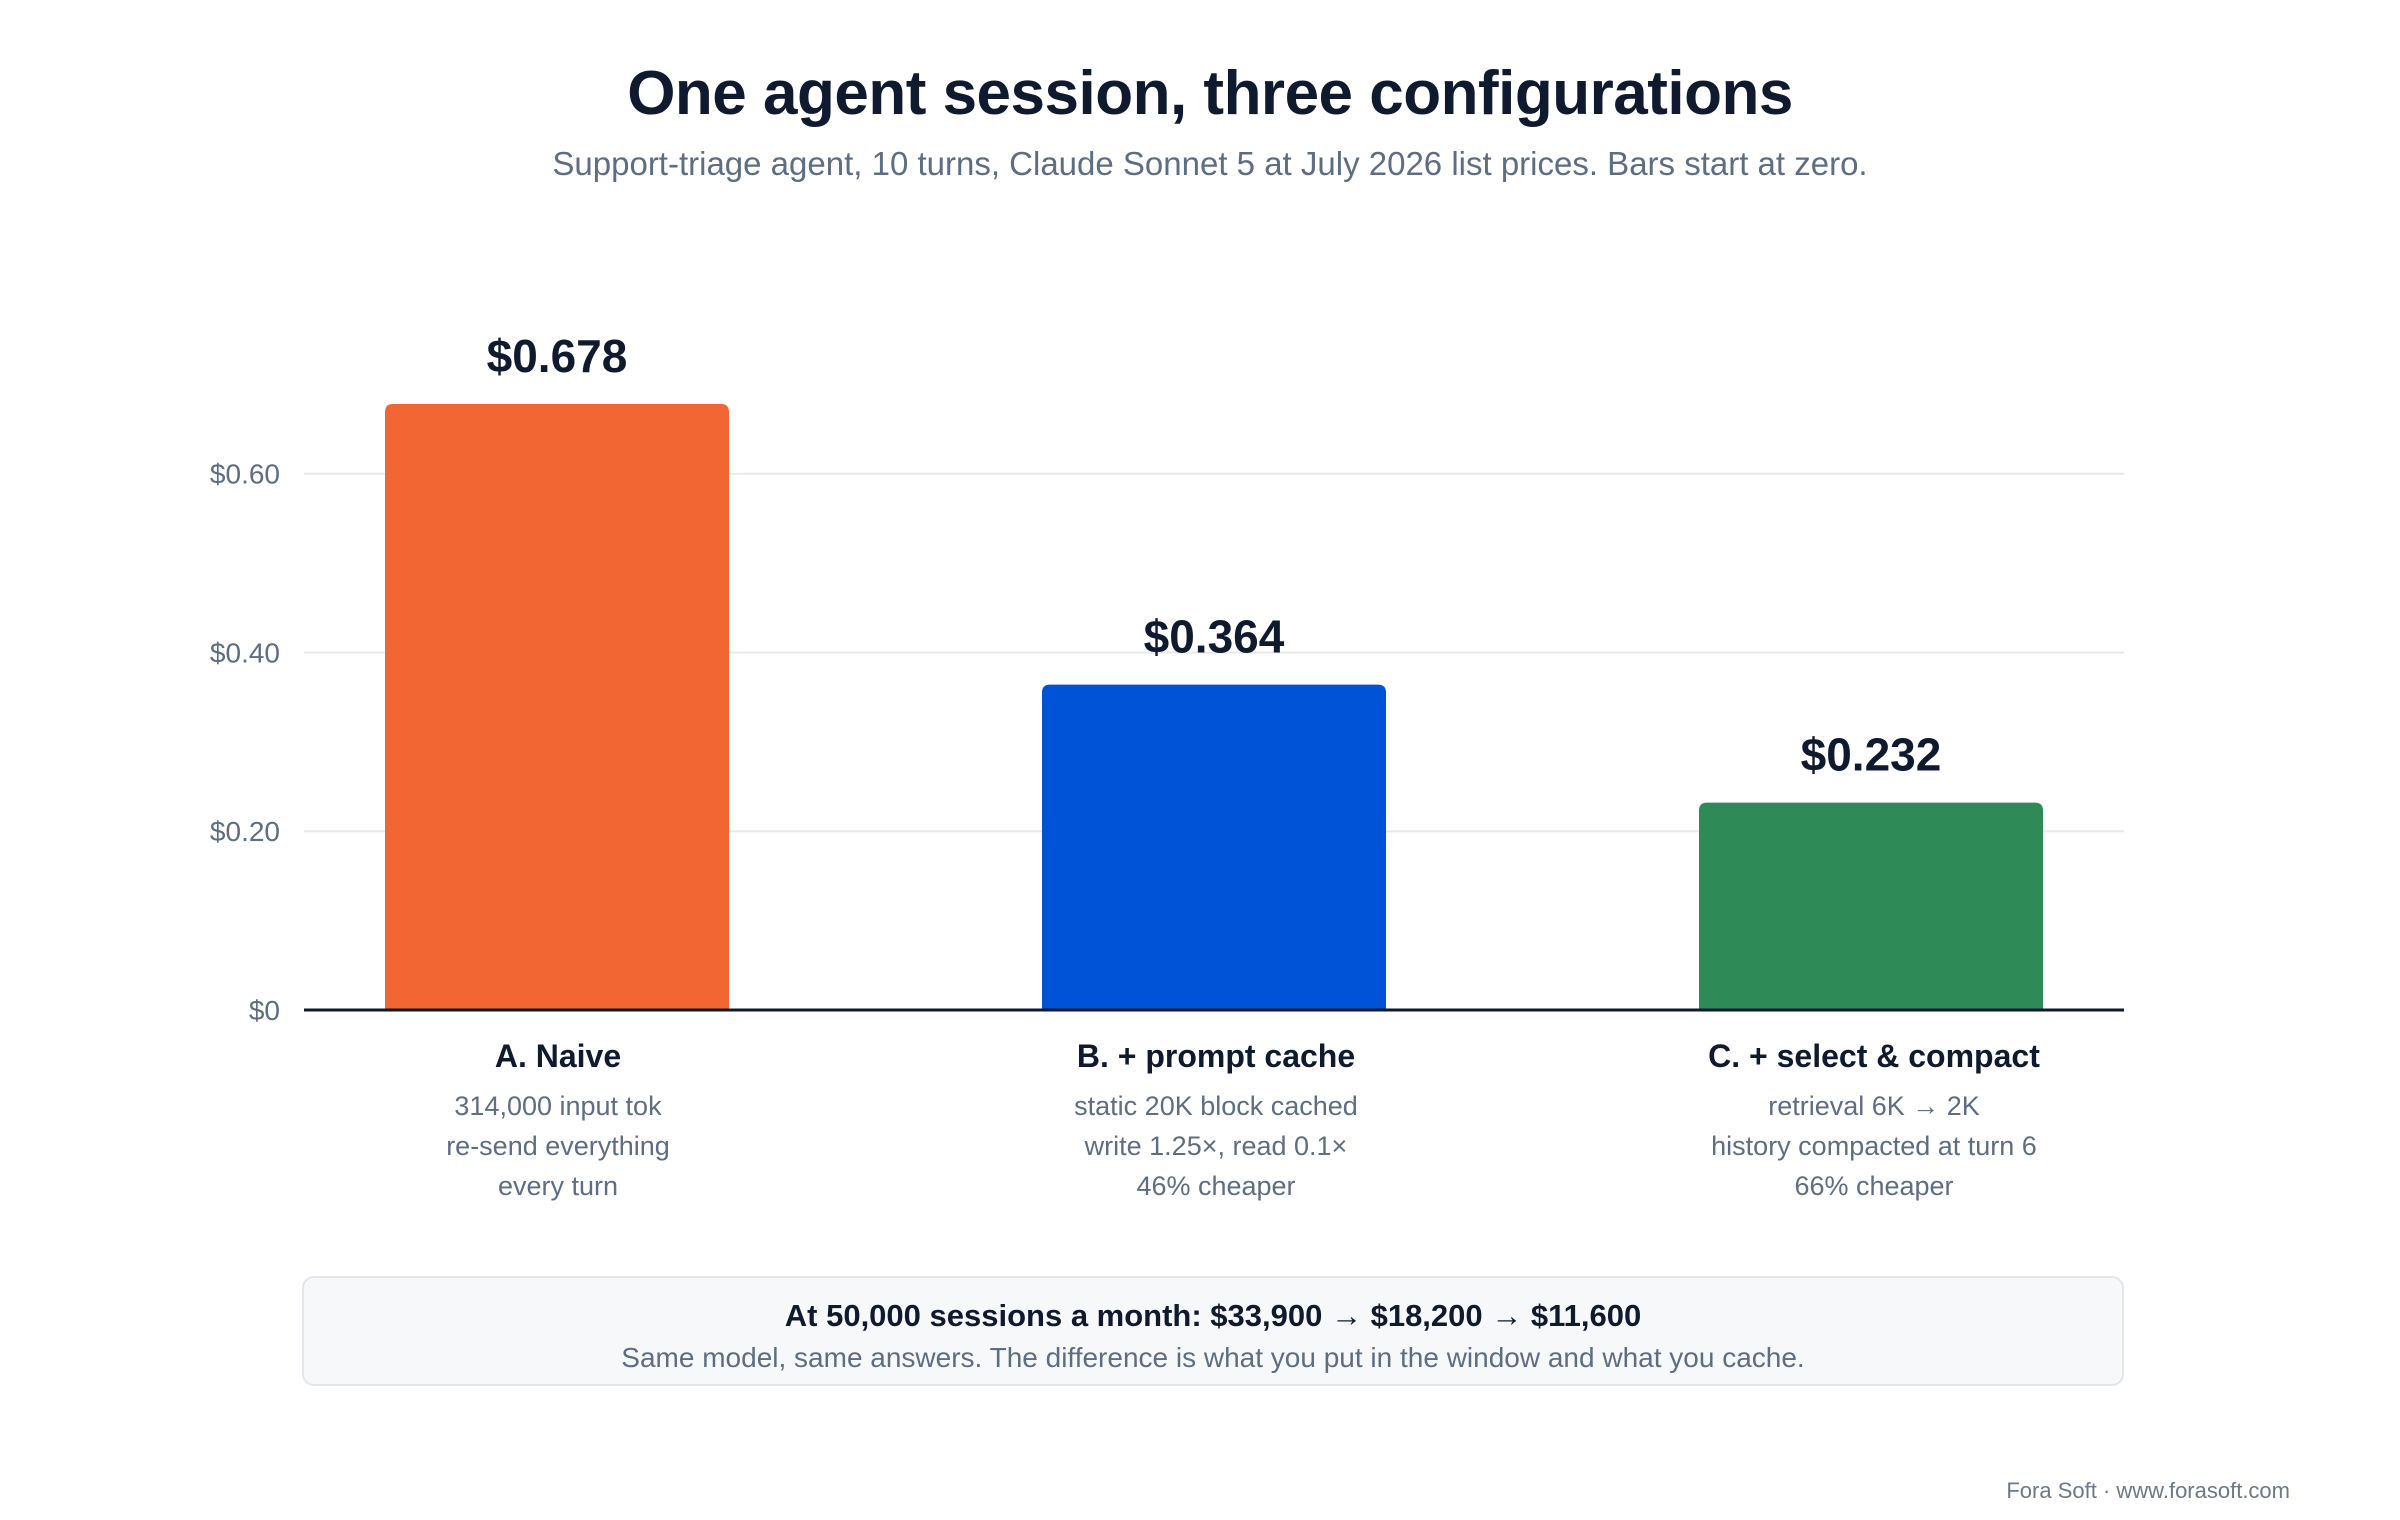  What do you see at coordinates (1216, 1186) in the screenshot?
I see `category-note: 46% cheaper` at bounding box center [1216, 1186].